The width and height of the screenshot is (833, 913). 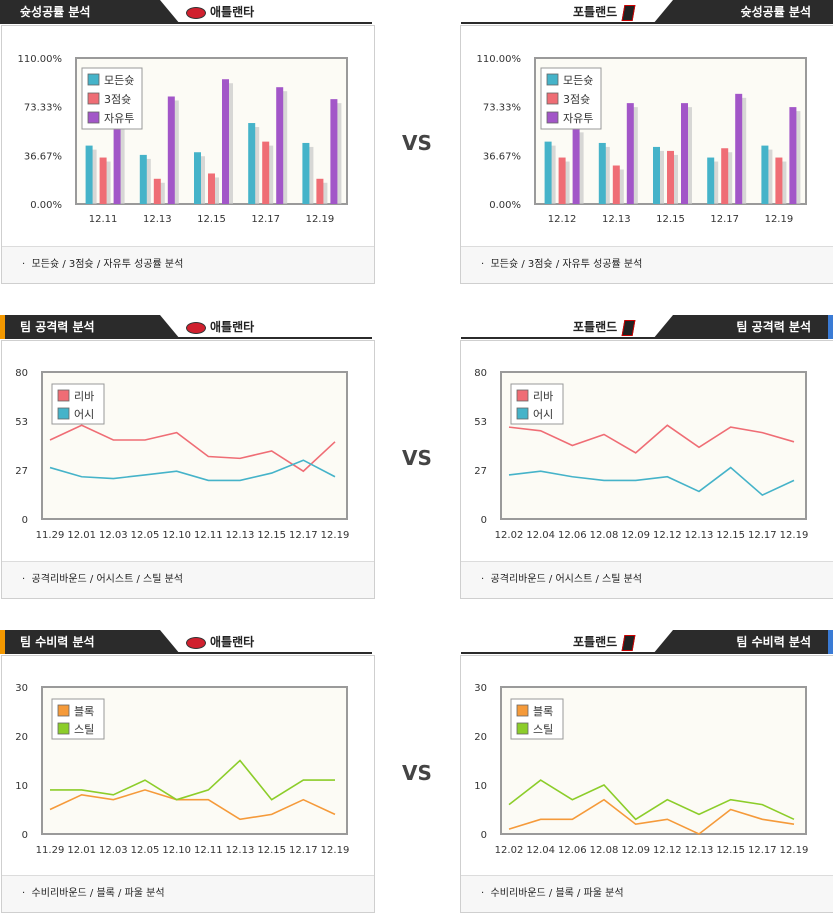 What do you see at coordinates (576, 99) in the screenshot?
I see `legend-label: 3점슛` at bounding box center [576, 99].